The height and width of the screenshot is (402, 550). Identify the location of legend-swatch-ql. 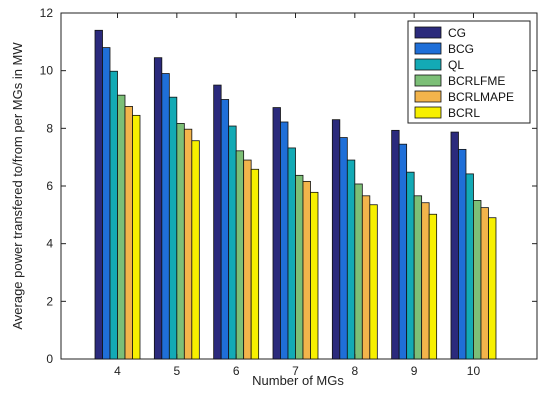
(428, 64).